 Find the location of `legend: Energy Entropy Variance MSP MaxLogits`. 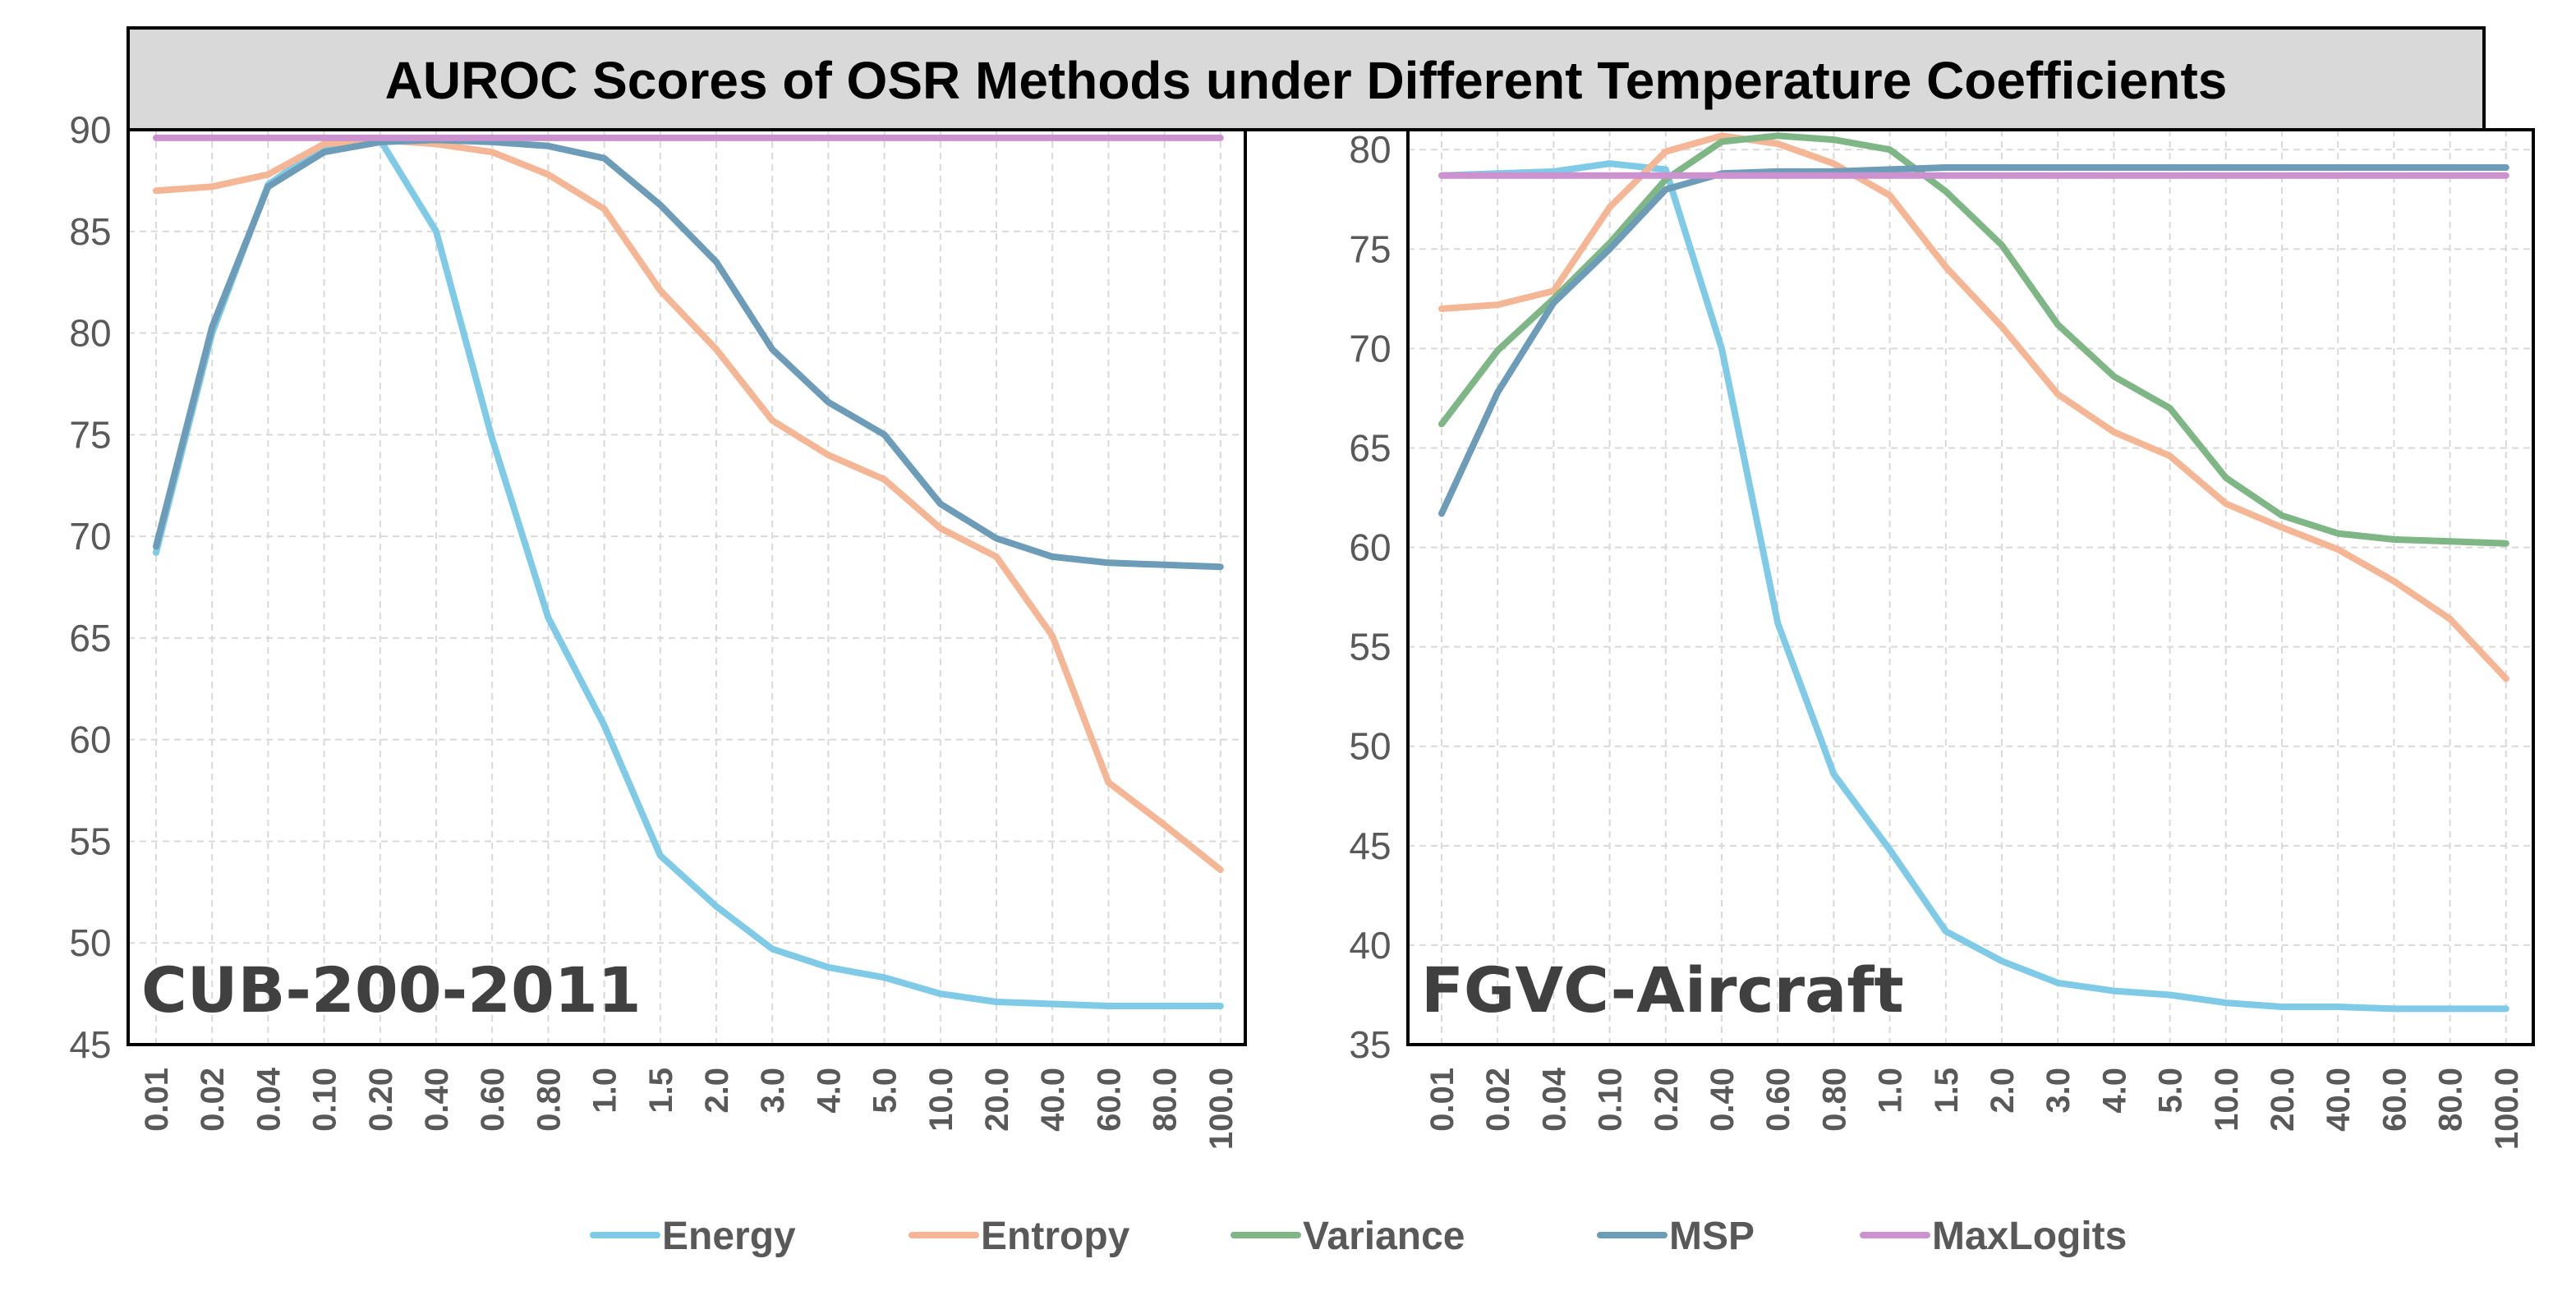

legend: Energy Entropy Variance MSP MaxLogits is located at coordinates (1358, 1236).